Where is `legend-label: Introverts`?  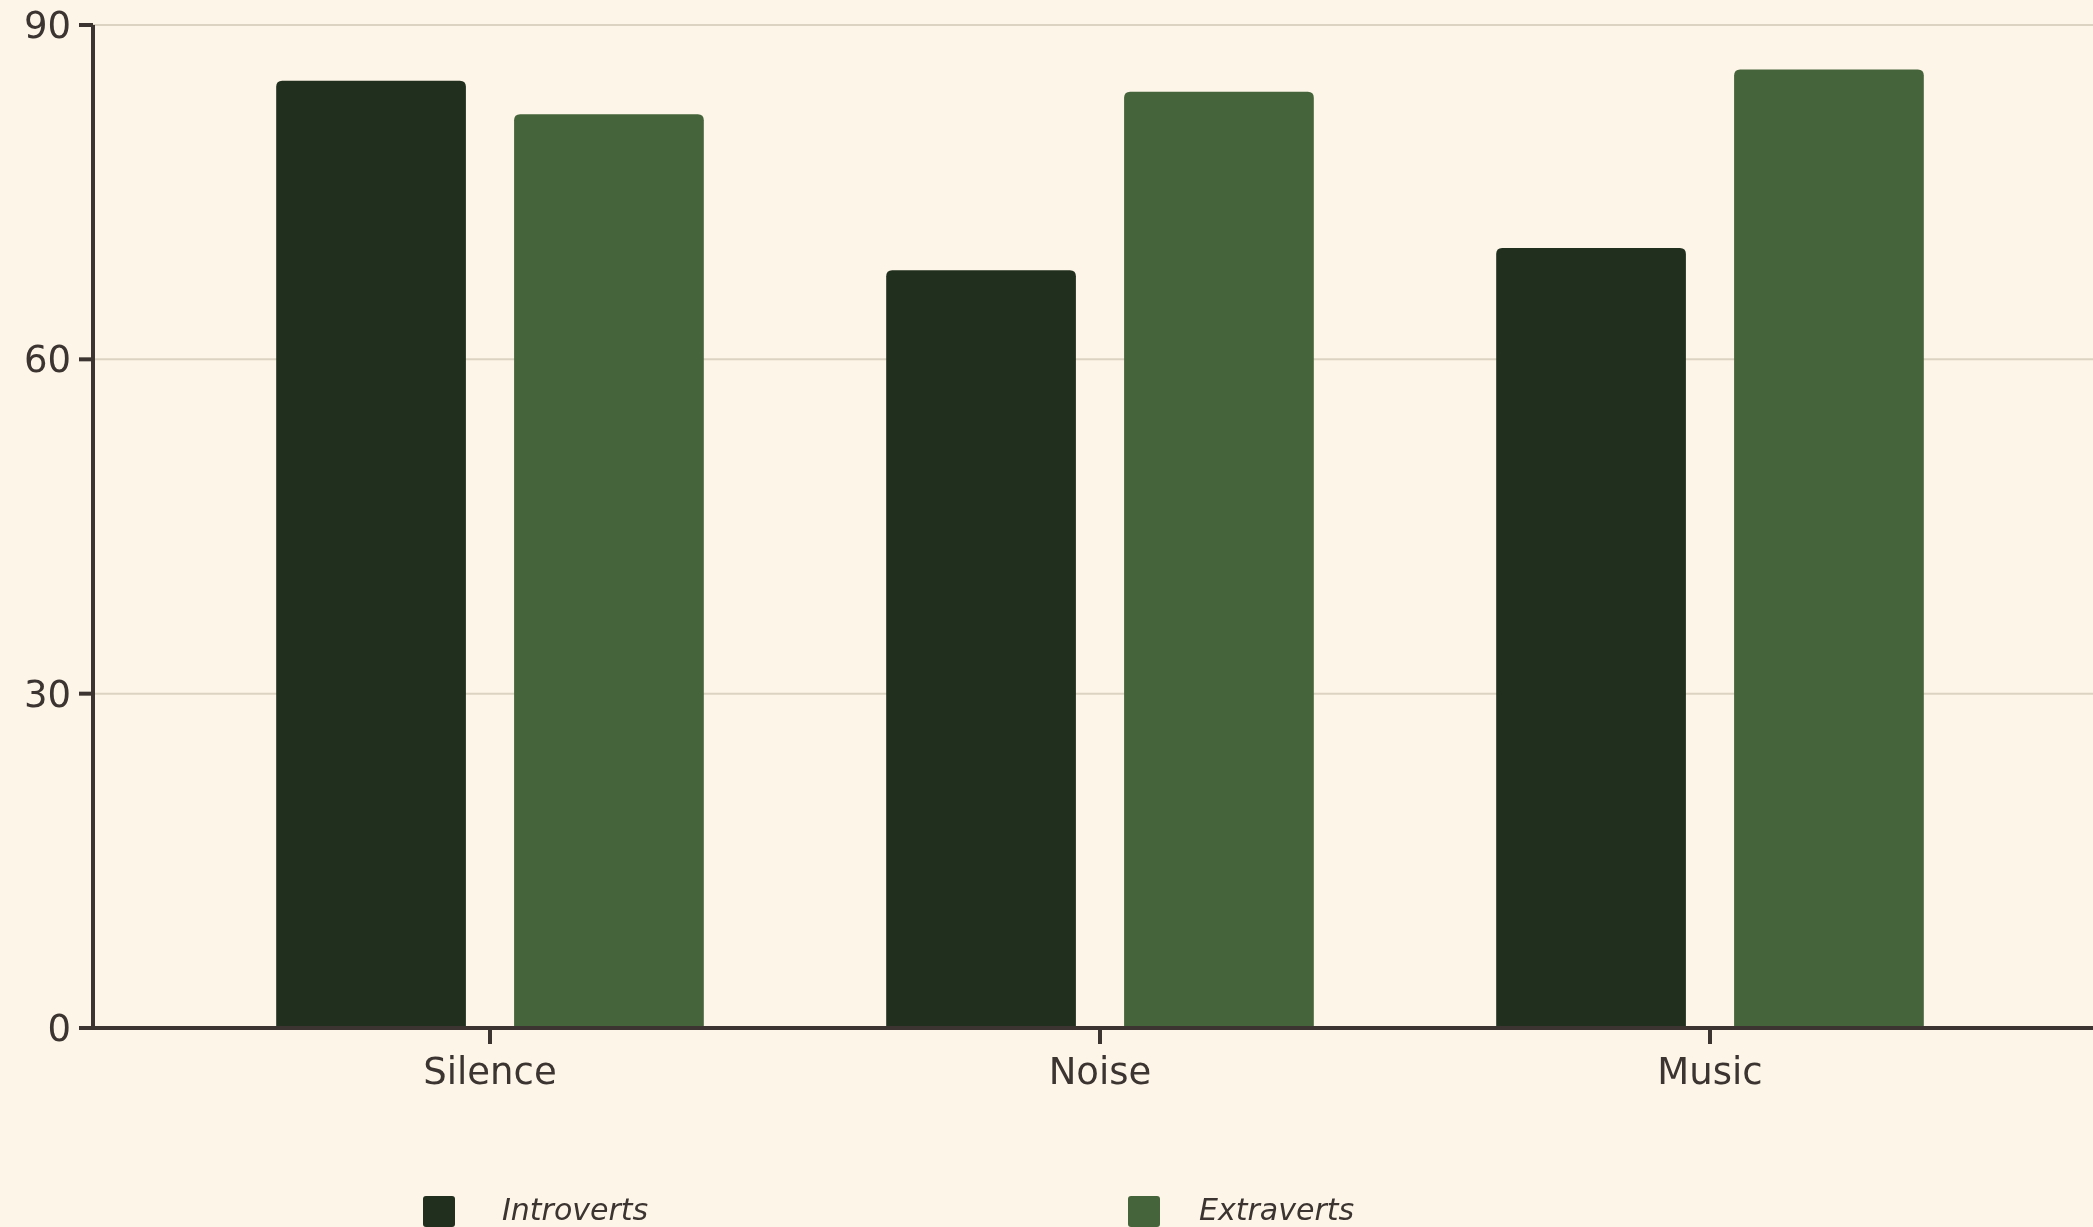
legend-label: Introverts is located at coordinates (575, 1209).